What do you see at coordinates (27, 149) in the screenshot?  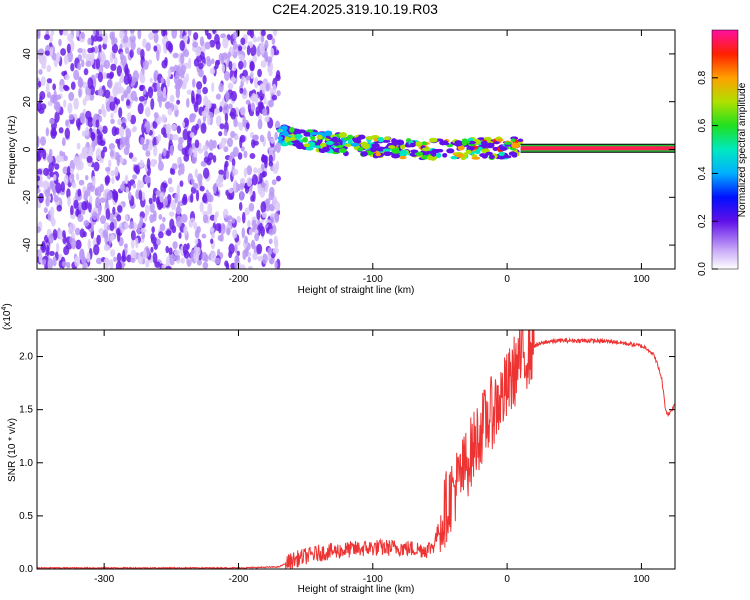 I see `y-tick-label: 0` at bounding box center [27, 149].